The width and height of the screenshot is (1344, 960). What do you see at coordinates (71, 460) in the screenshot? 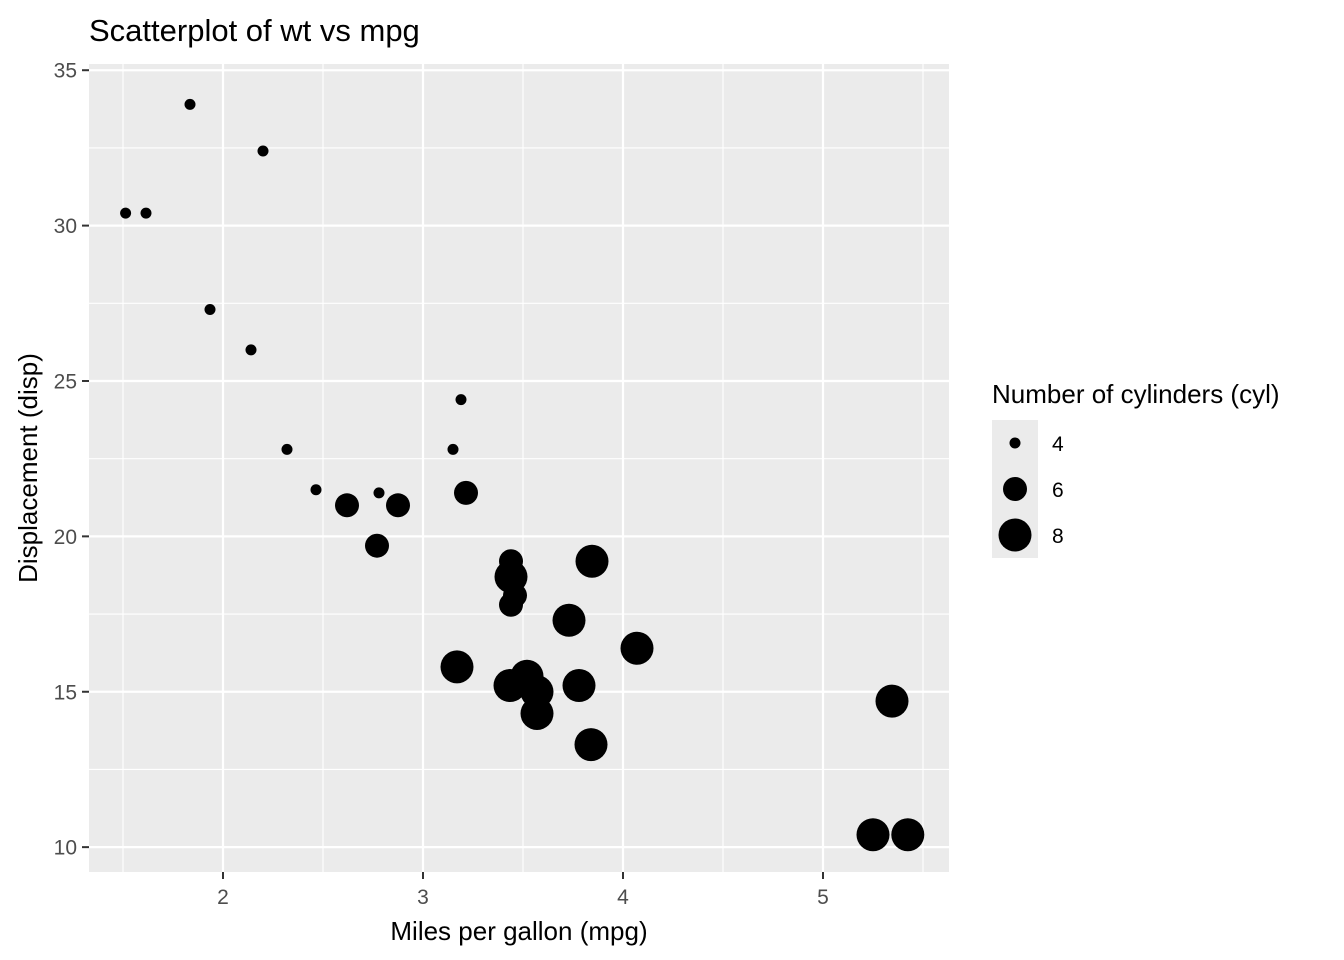
I see `y-axis: 10 15 20 25 30 35` at bounding box center [71, 460].